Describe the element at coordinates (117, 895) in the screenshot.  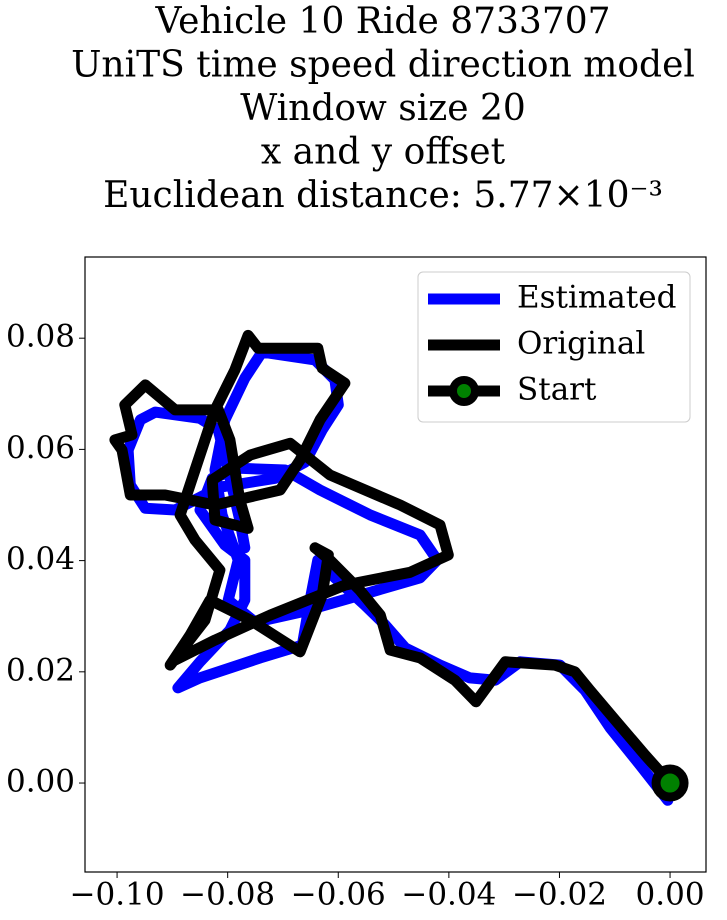
I see `x-tick-label: −0.10` at that location.